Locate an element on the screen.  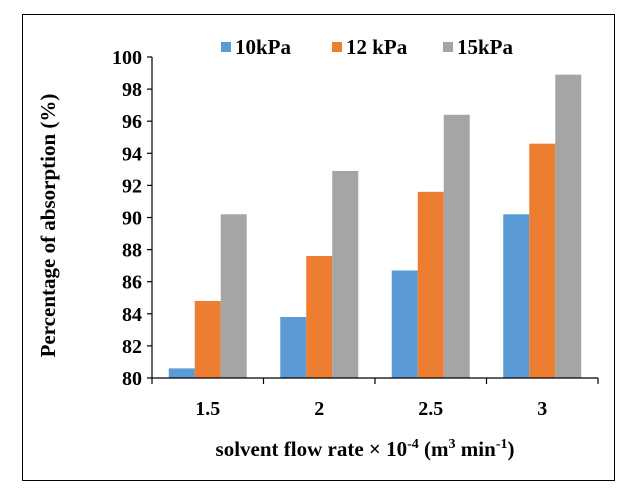
y-tick-label: 96 is located at coordinates (132, 122).